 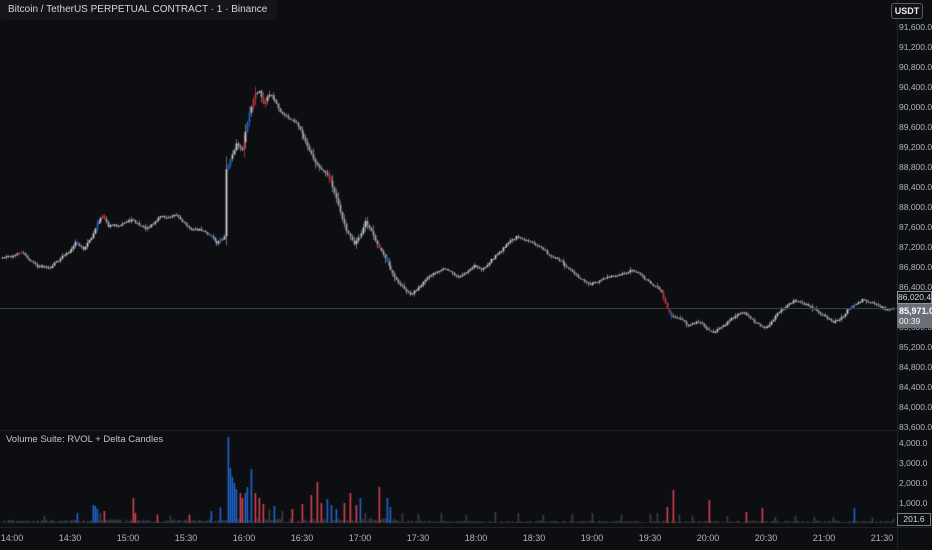 What do you see at coordinates (418, 538) in the screenshot?
I see `time-tick-label: 17:30` at bounding box center [418, 538].